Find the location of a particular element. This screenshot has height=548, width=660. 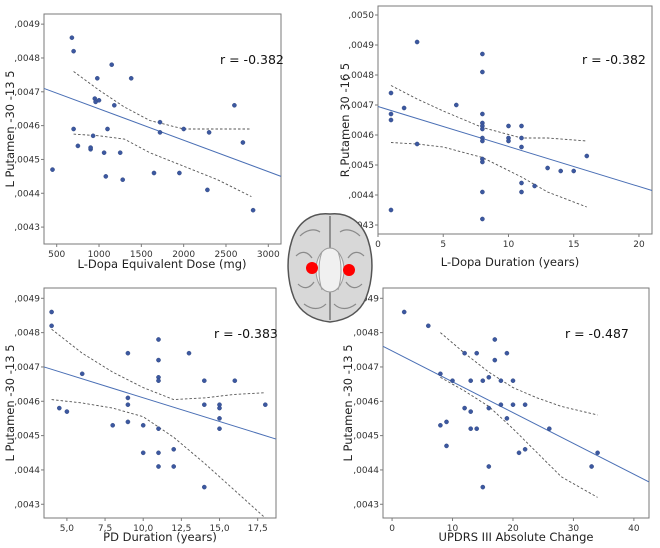

x-axis-label: L-Dopa Duration (years) is located at coordinates (510, 262).